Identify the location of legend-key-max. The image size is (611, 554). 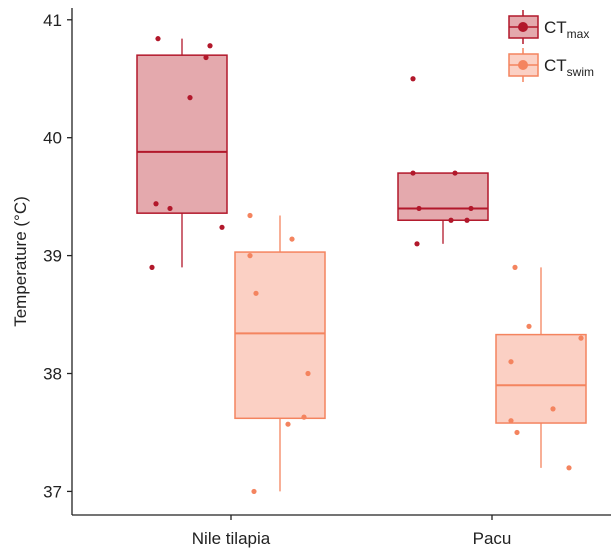
(523, 27).